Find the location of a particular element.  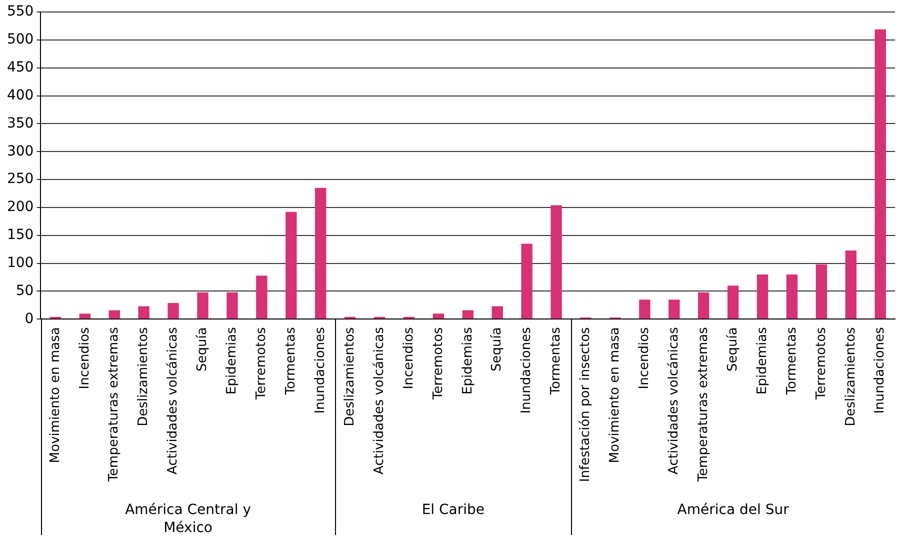

text: América Central y México is located at coordinates (188, 519).